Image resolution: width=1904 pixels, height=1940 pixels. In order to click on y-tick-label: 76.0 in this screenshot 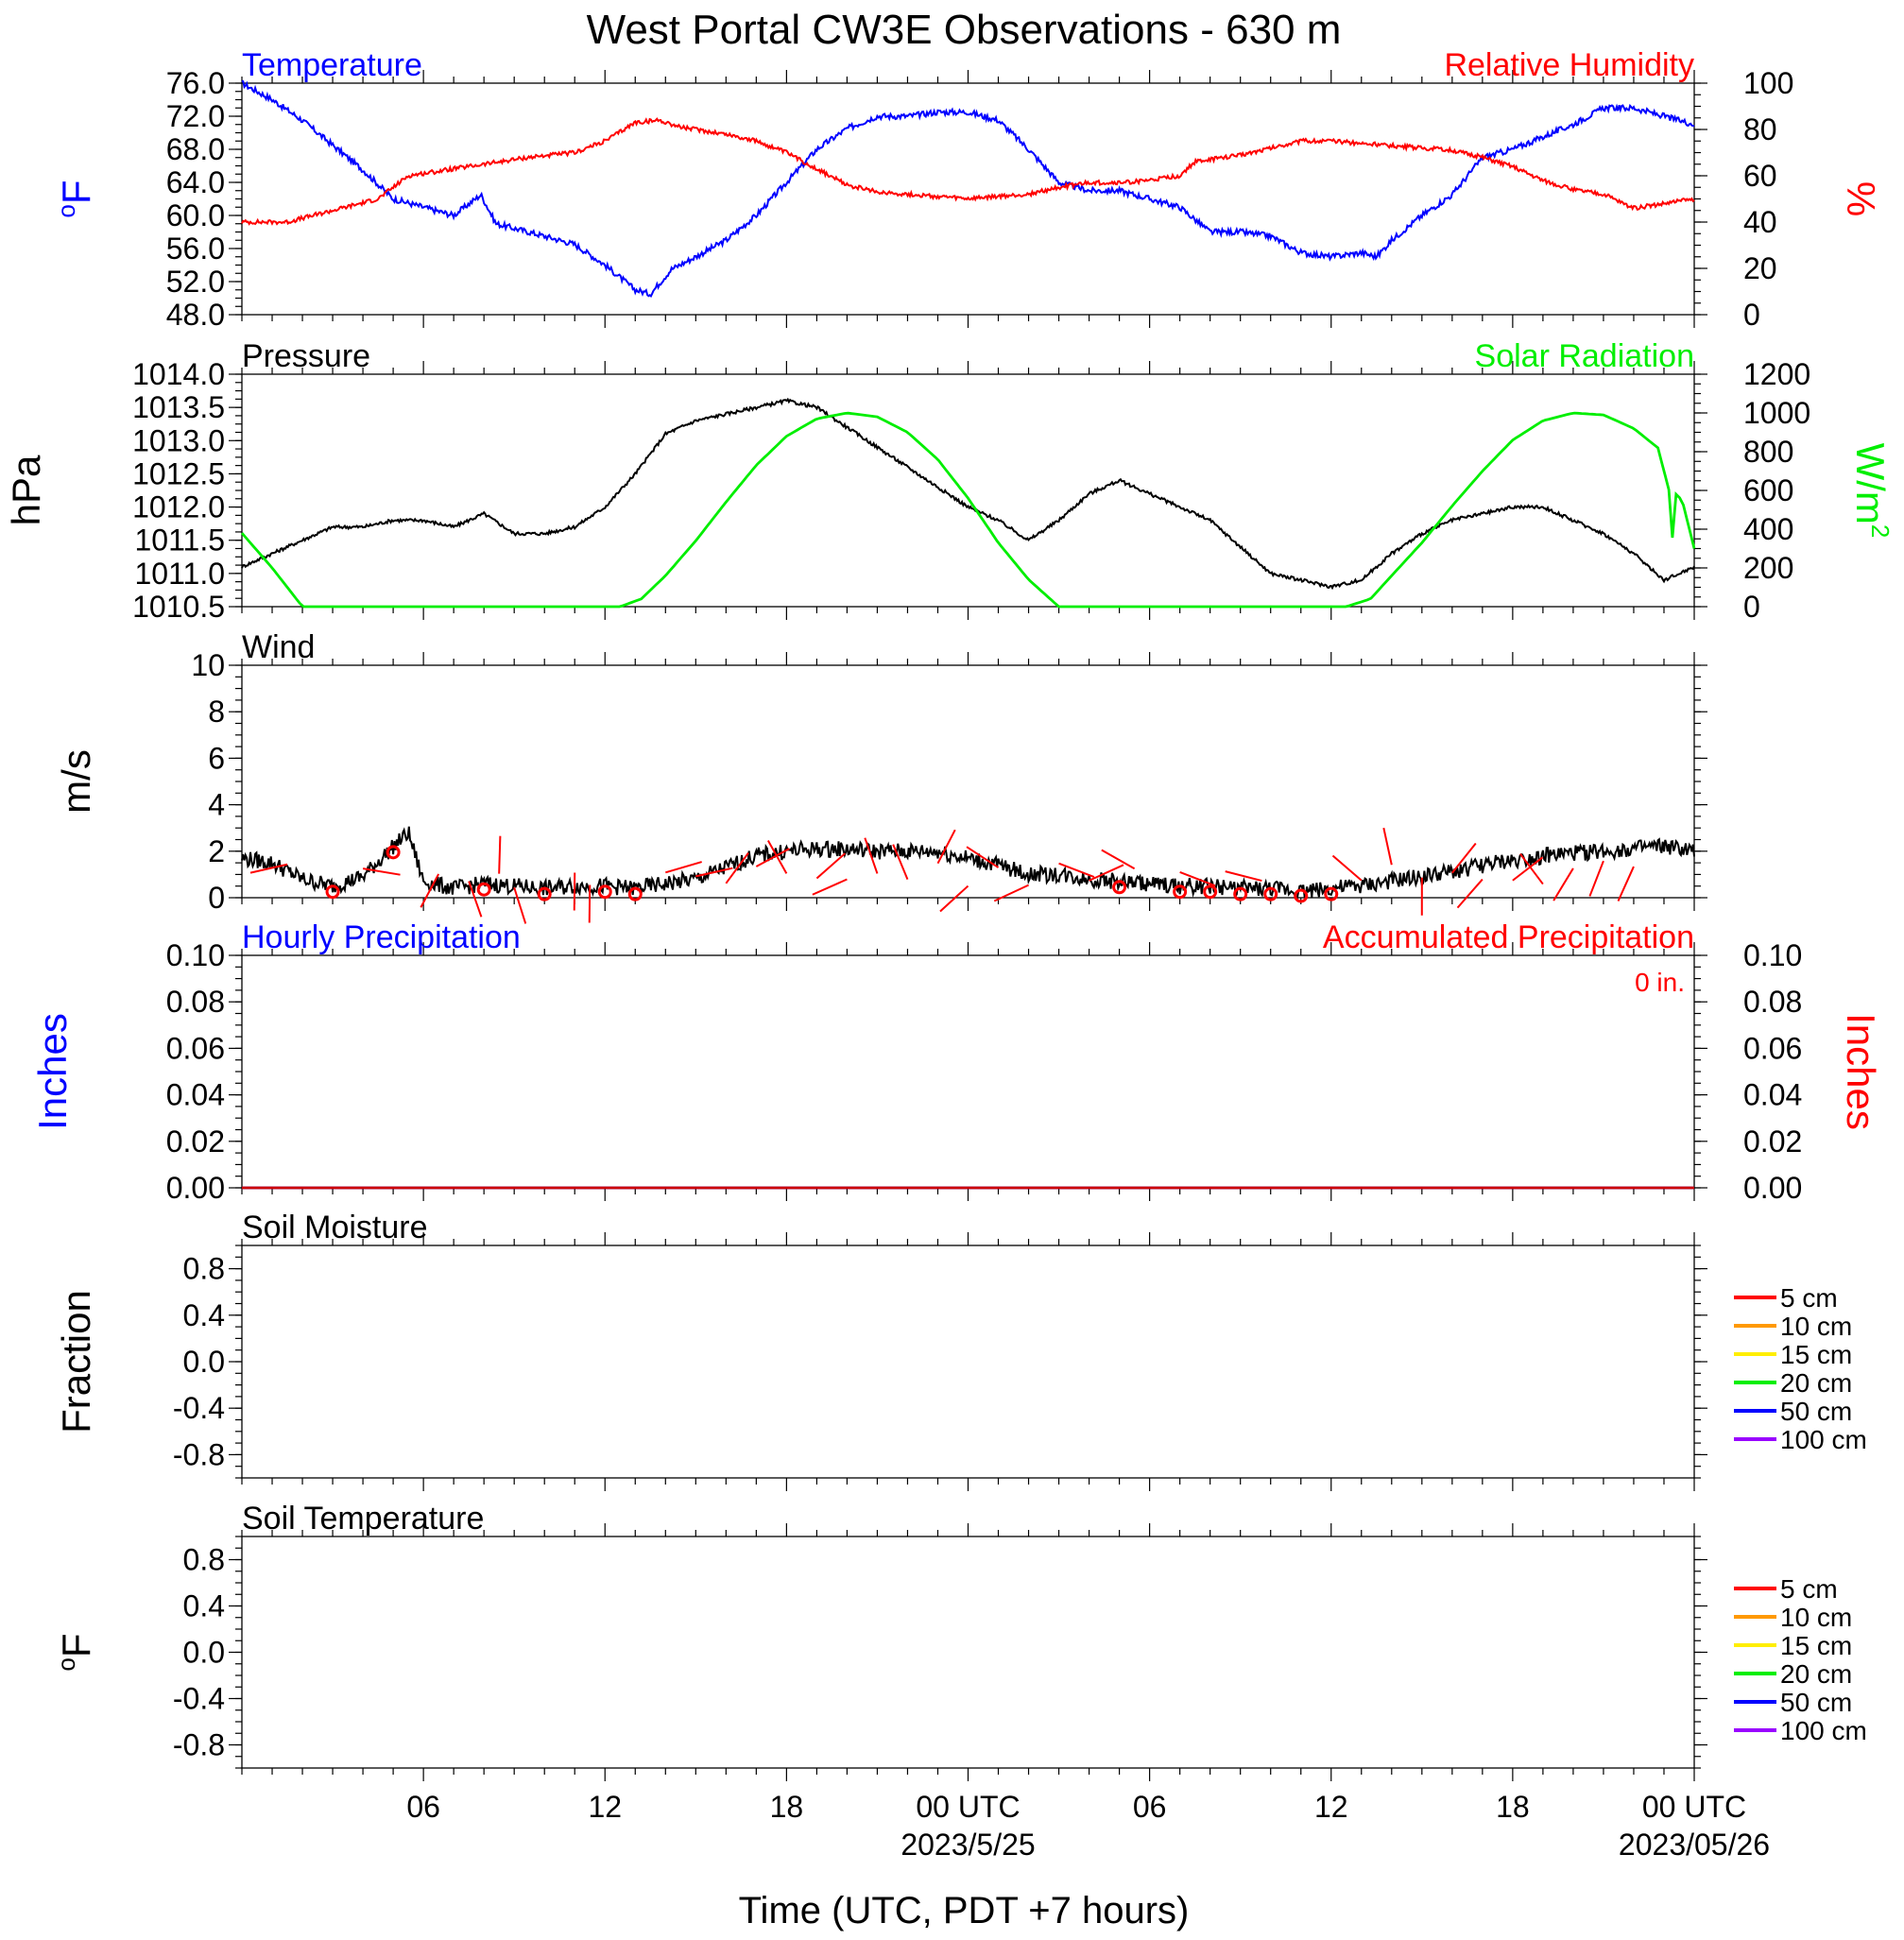, I will do `click(196, 83)`.